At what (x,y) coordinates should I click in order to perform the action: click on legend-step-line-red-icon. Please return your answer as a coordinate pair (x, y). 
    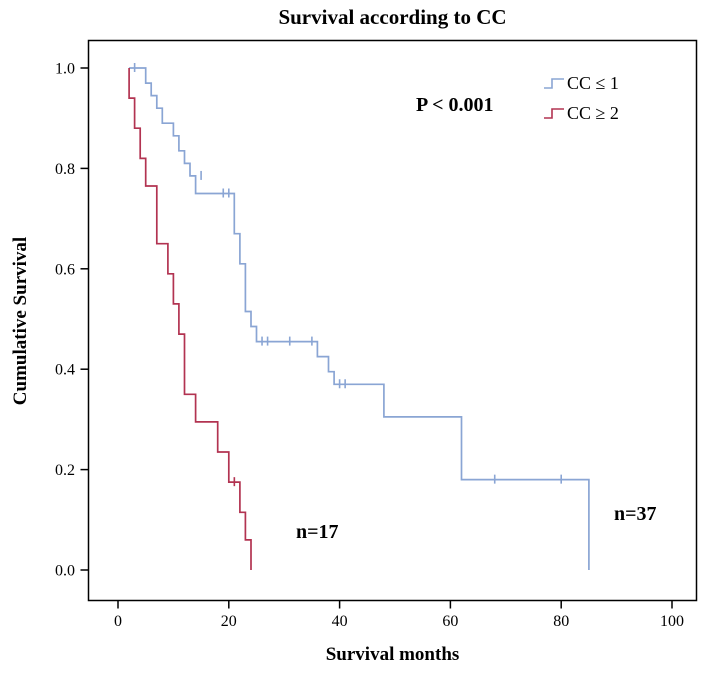
    Looking at the image, I should click on (554, 113).